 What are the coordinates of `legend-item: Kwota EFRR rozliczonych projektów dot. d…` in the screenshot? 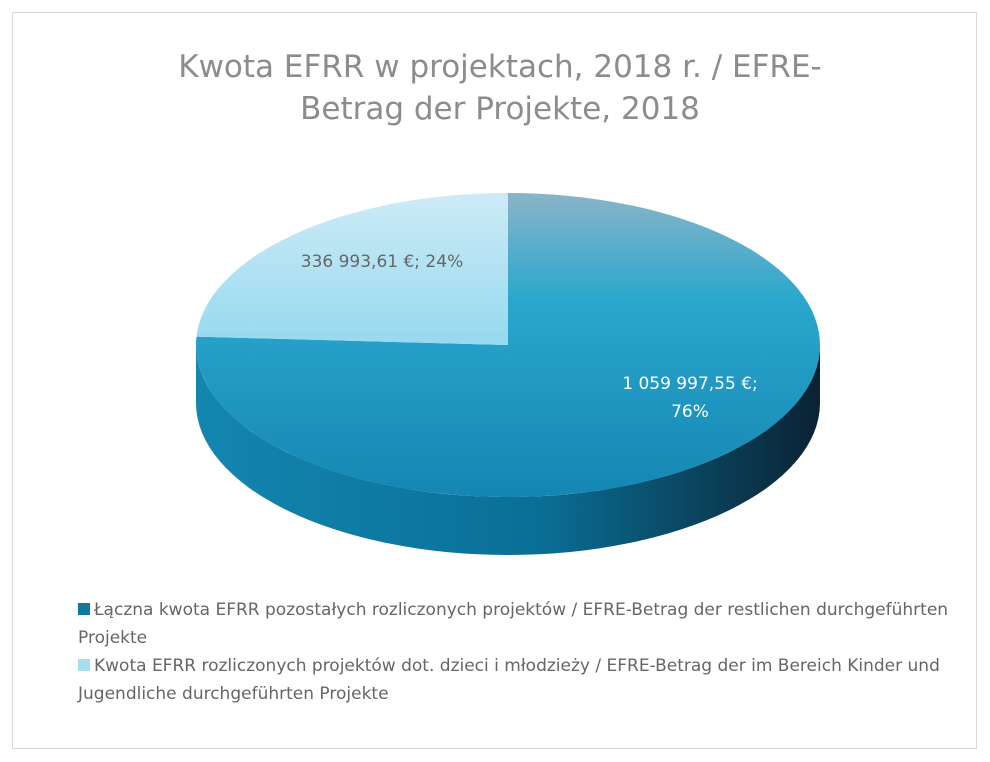 It's located at (518, 680).